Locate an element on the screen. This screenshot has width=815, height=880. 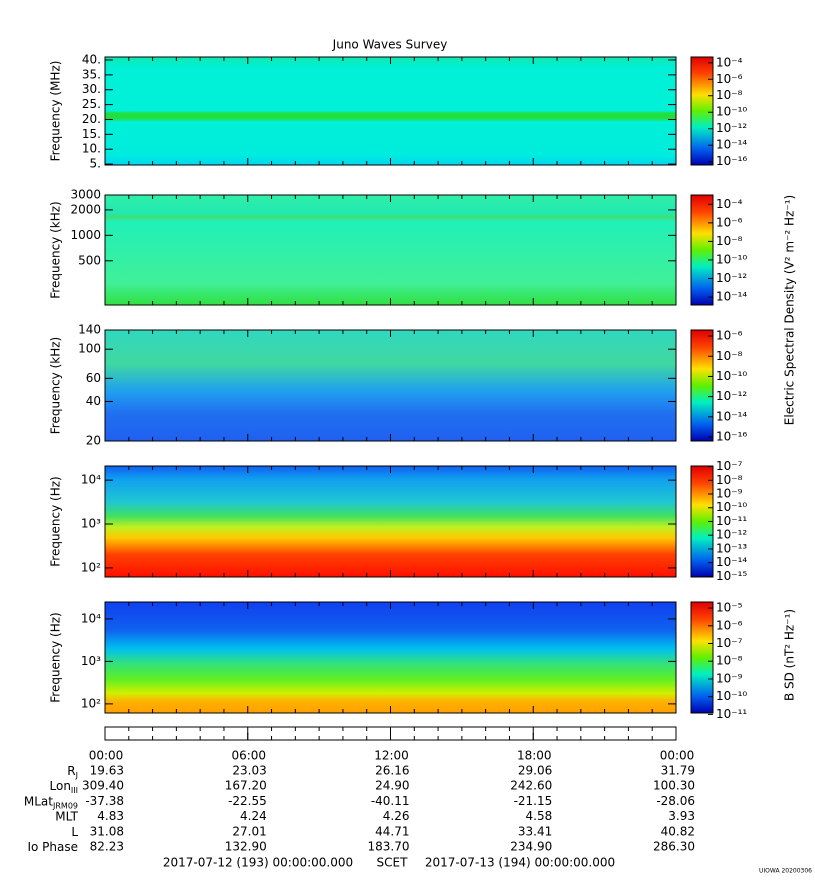
y-tick-label: 10² is located at coordinates (91, 703).